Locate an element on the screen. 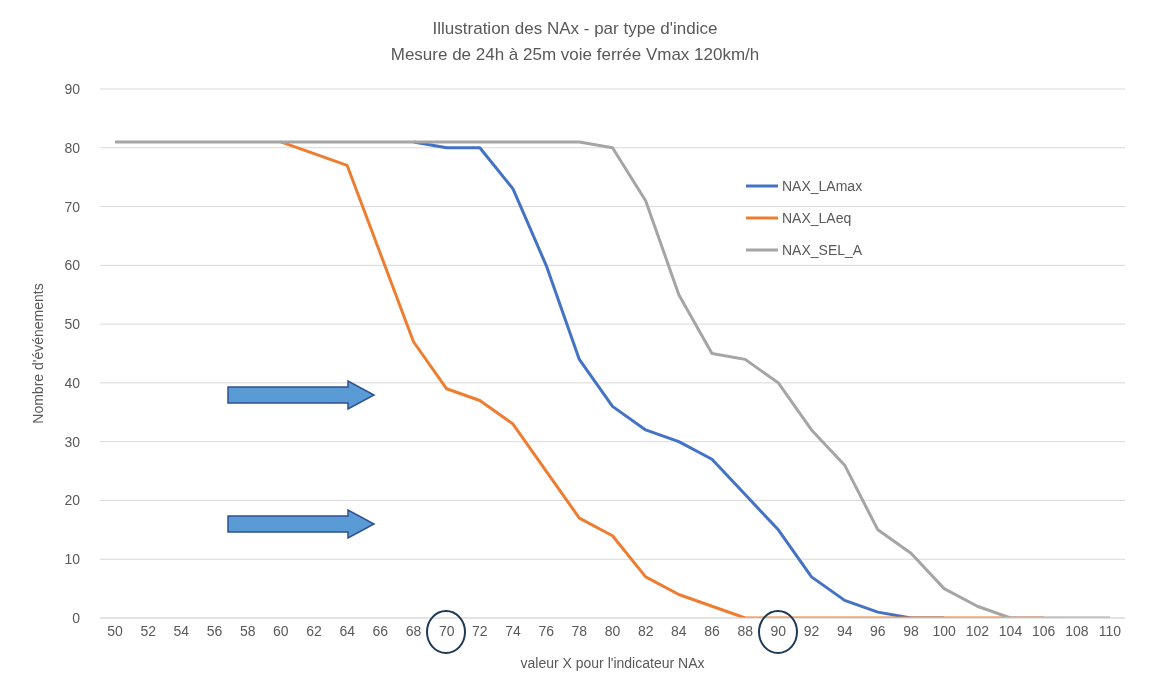  y-tick-label: 90 is located at coordinates (72, 88).